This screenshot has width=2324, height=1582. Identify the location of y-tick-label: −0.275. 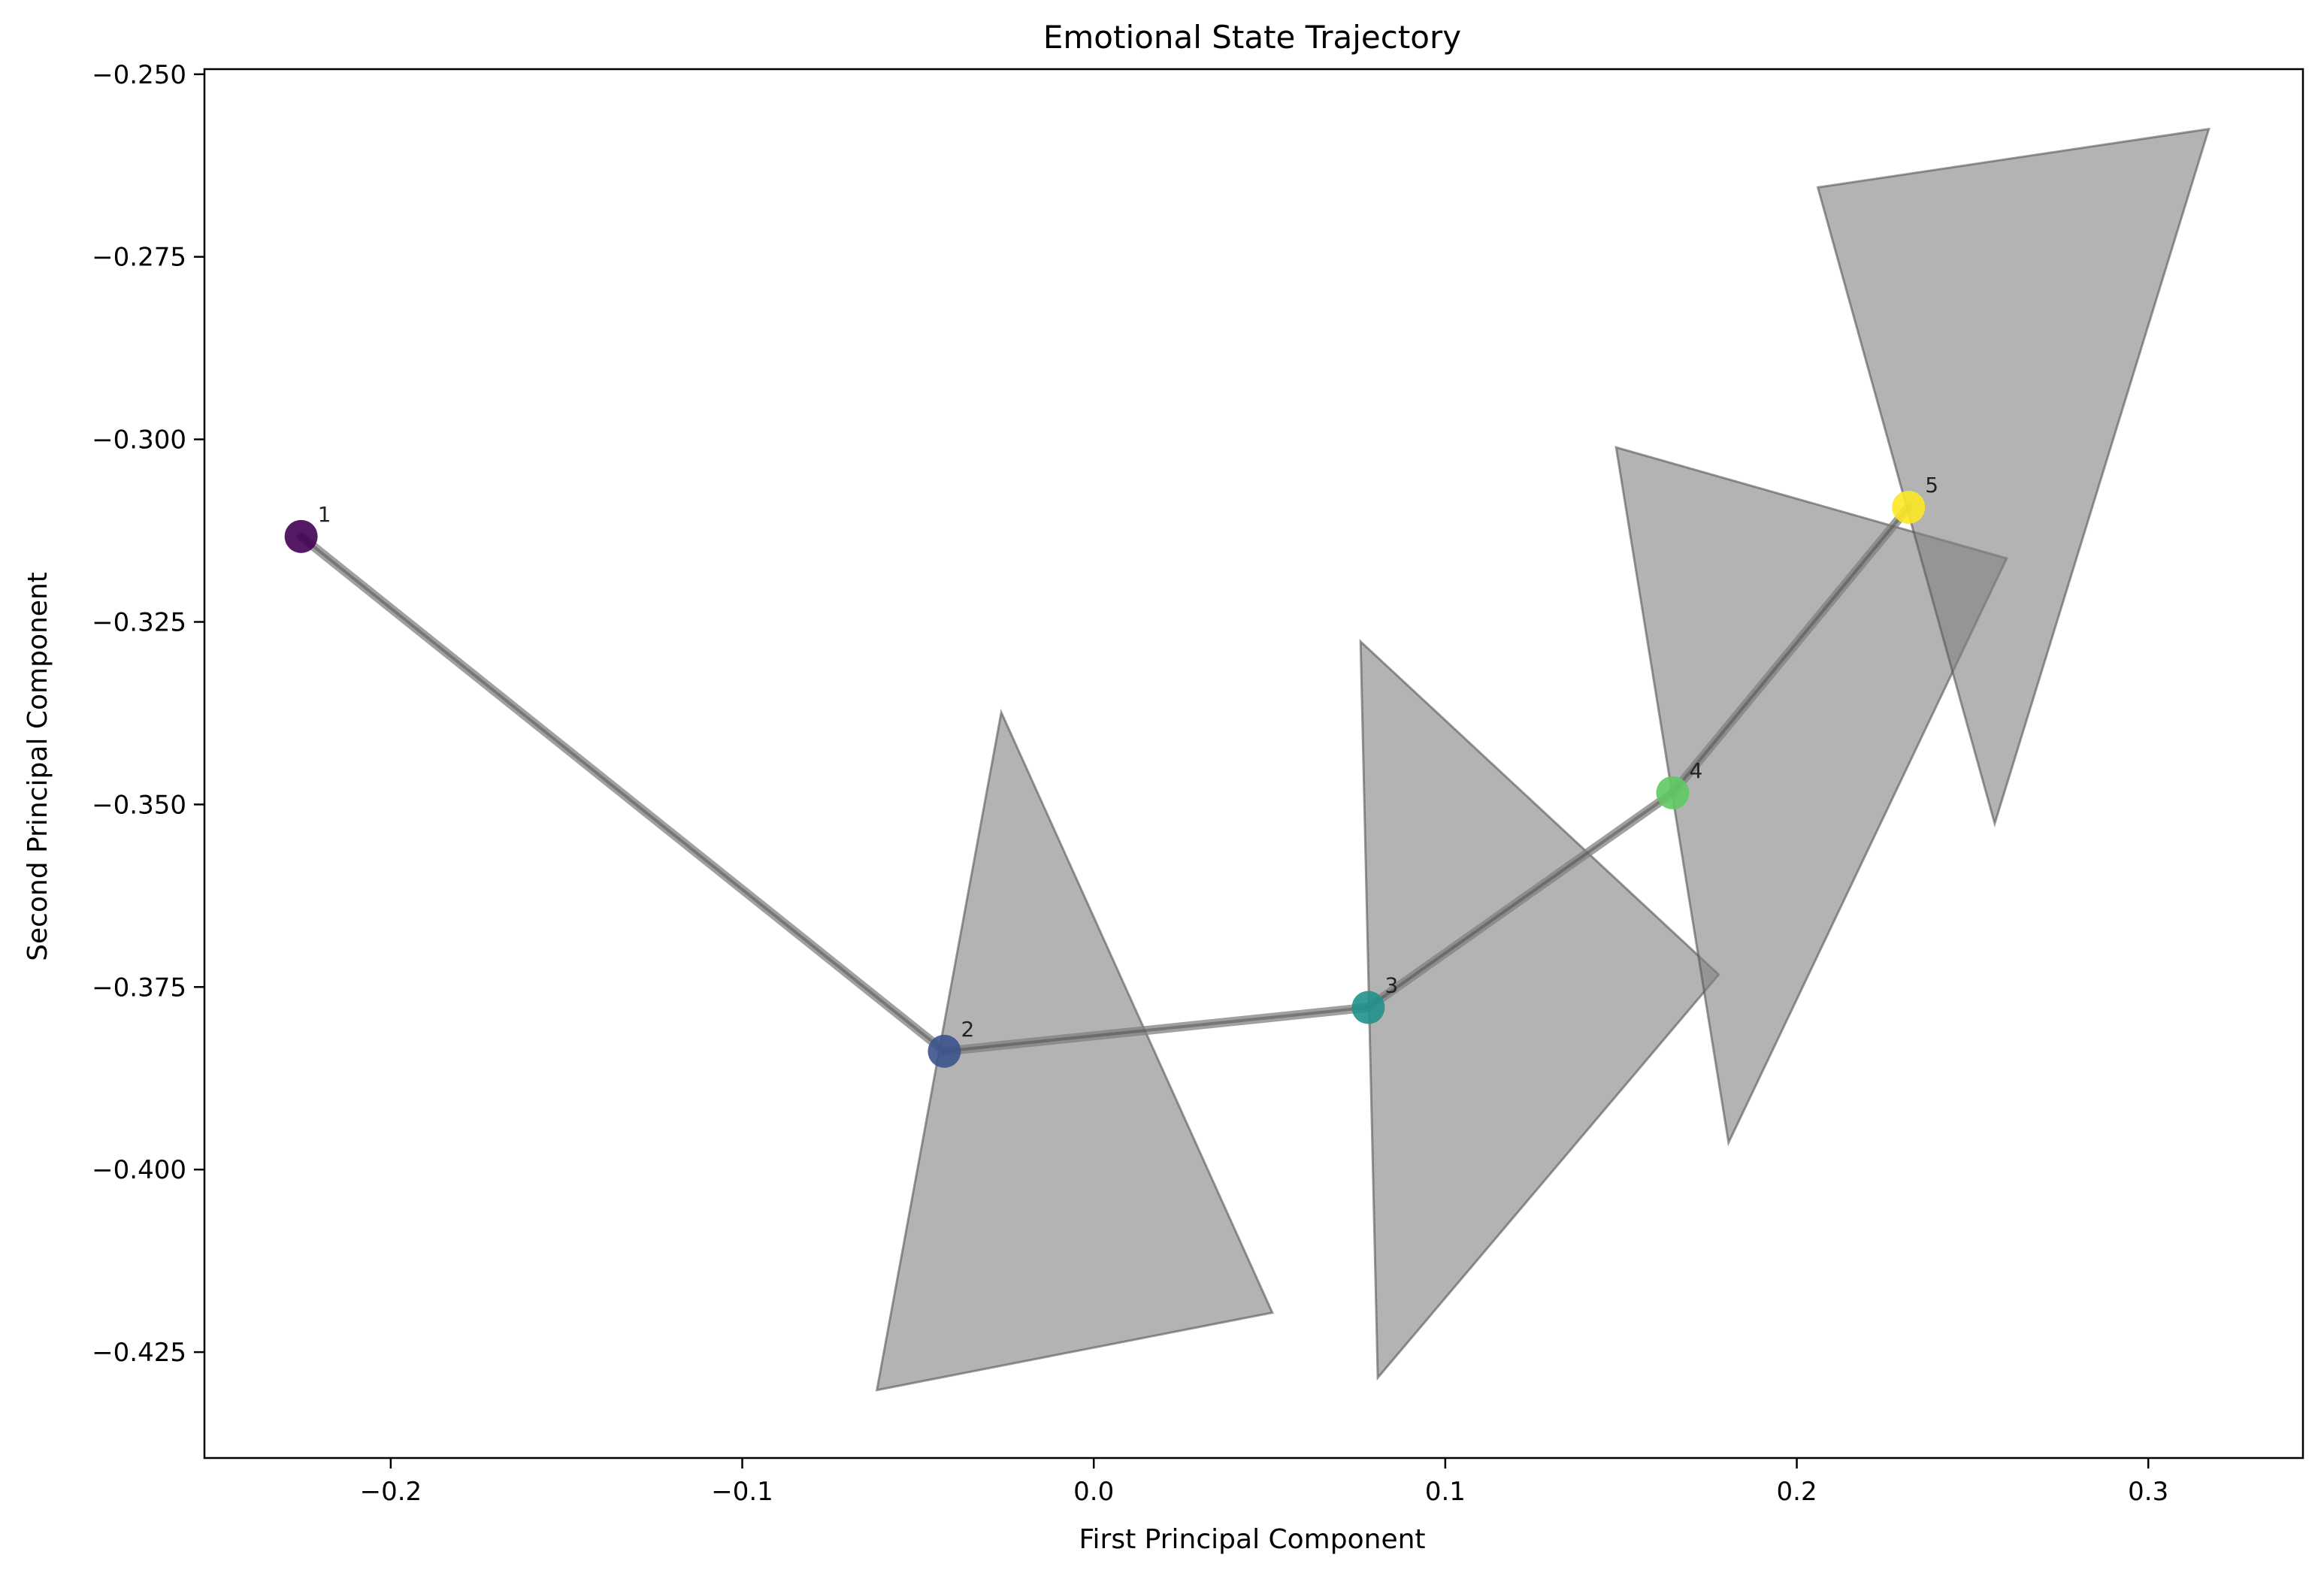
(139, 258).